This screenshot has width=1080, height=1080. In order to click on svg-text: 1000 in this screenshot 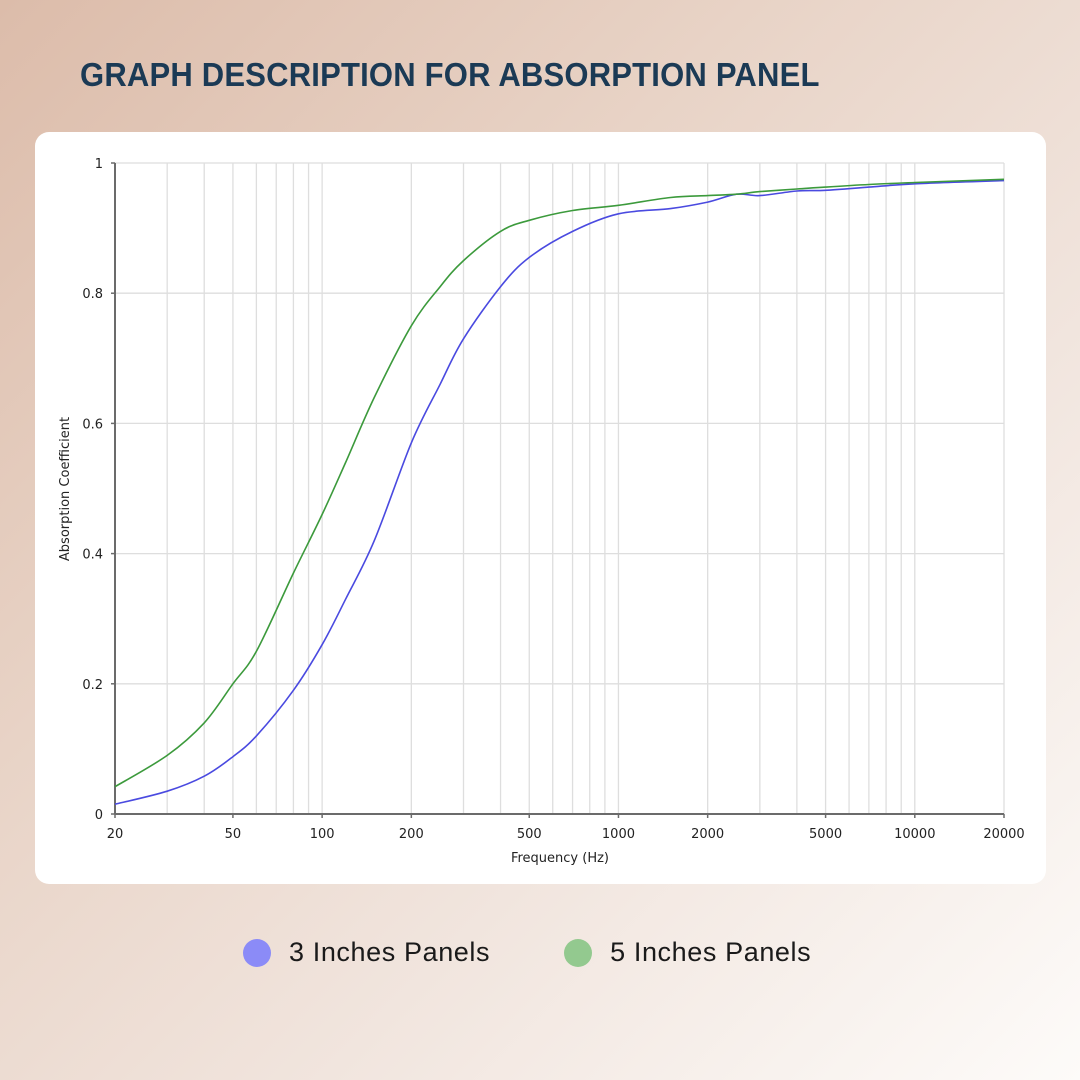, I will do `click(618, 834)`.